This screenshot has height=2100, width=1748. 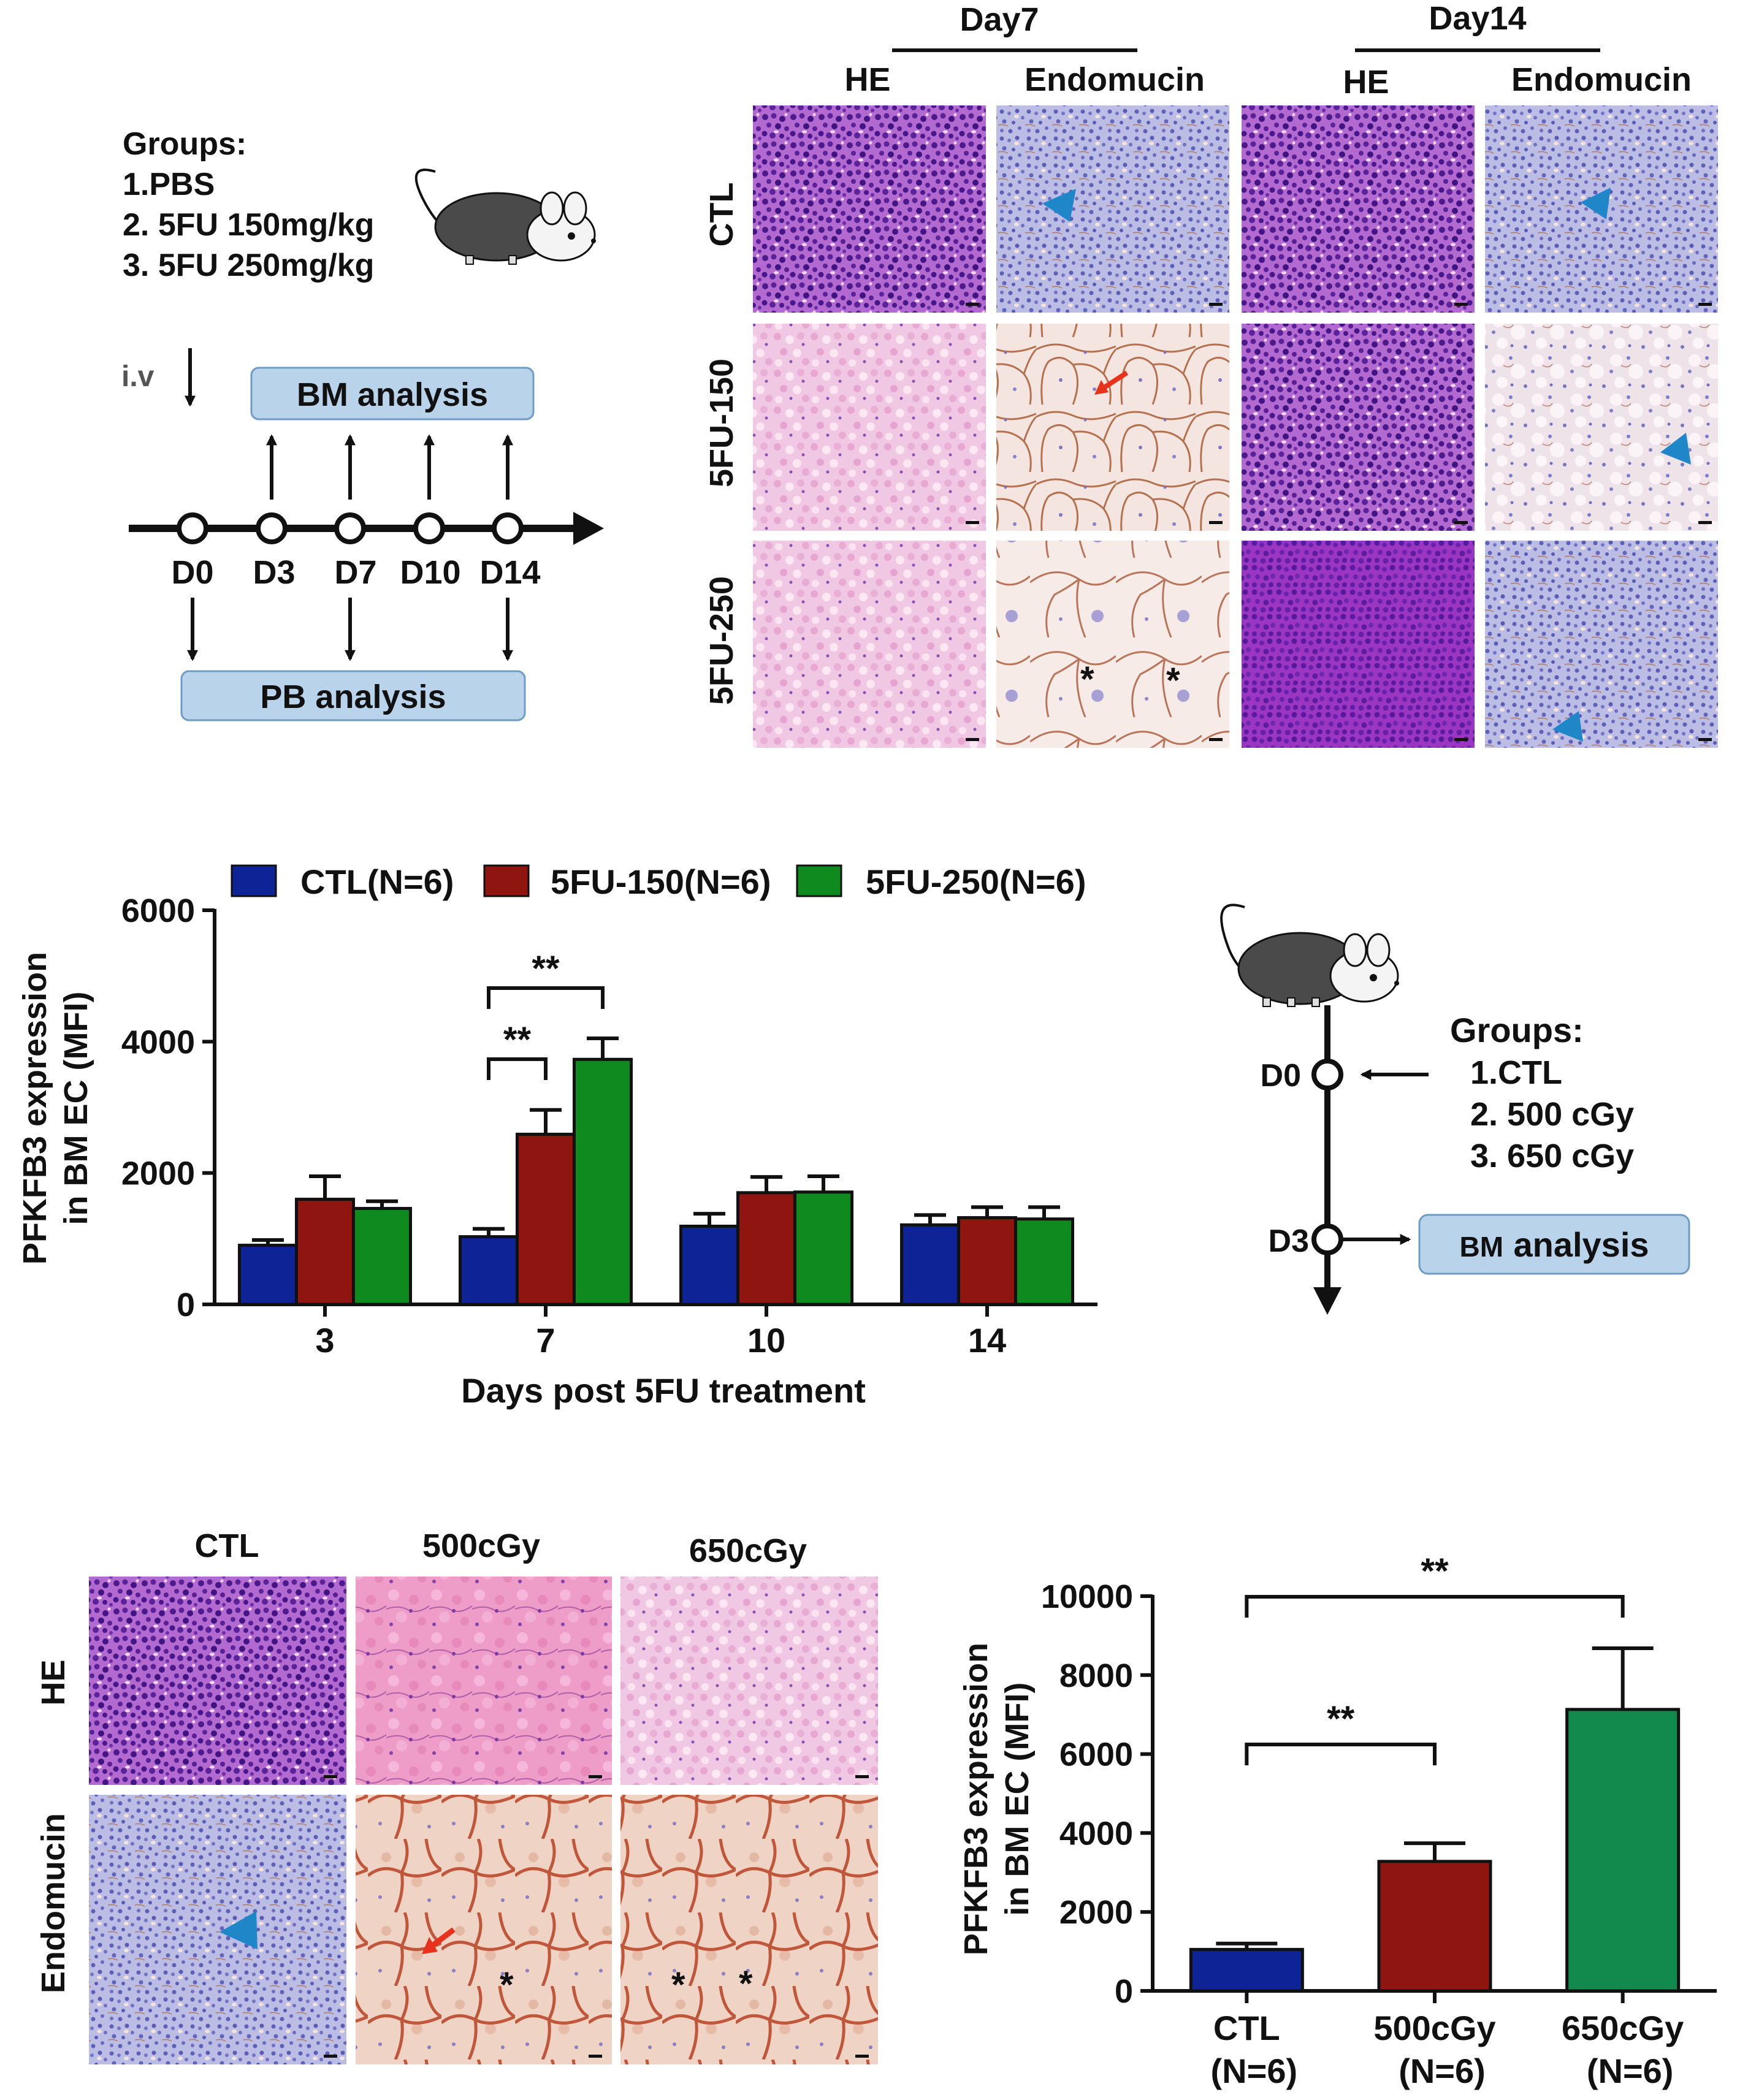 I want to click on group-item: 2. 500 cGy, so click(x=1552, y=1114).